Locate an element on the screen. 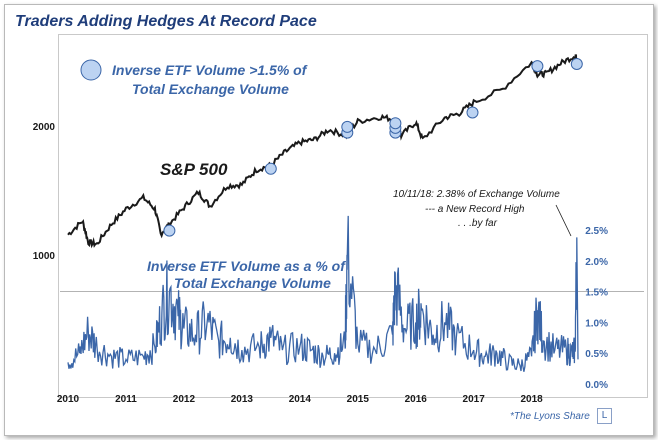 The width and height of the screenshot is (658, 440). x-tick-label: 2012 is located at coordinates (184, 399).